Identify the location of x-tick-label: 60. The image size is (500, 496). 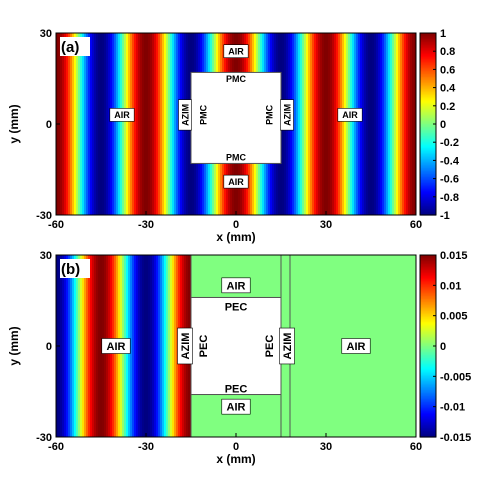
(416, 225).